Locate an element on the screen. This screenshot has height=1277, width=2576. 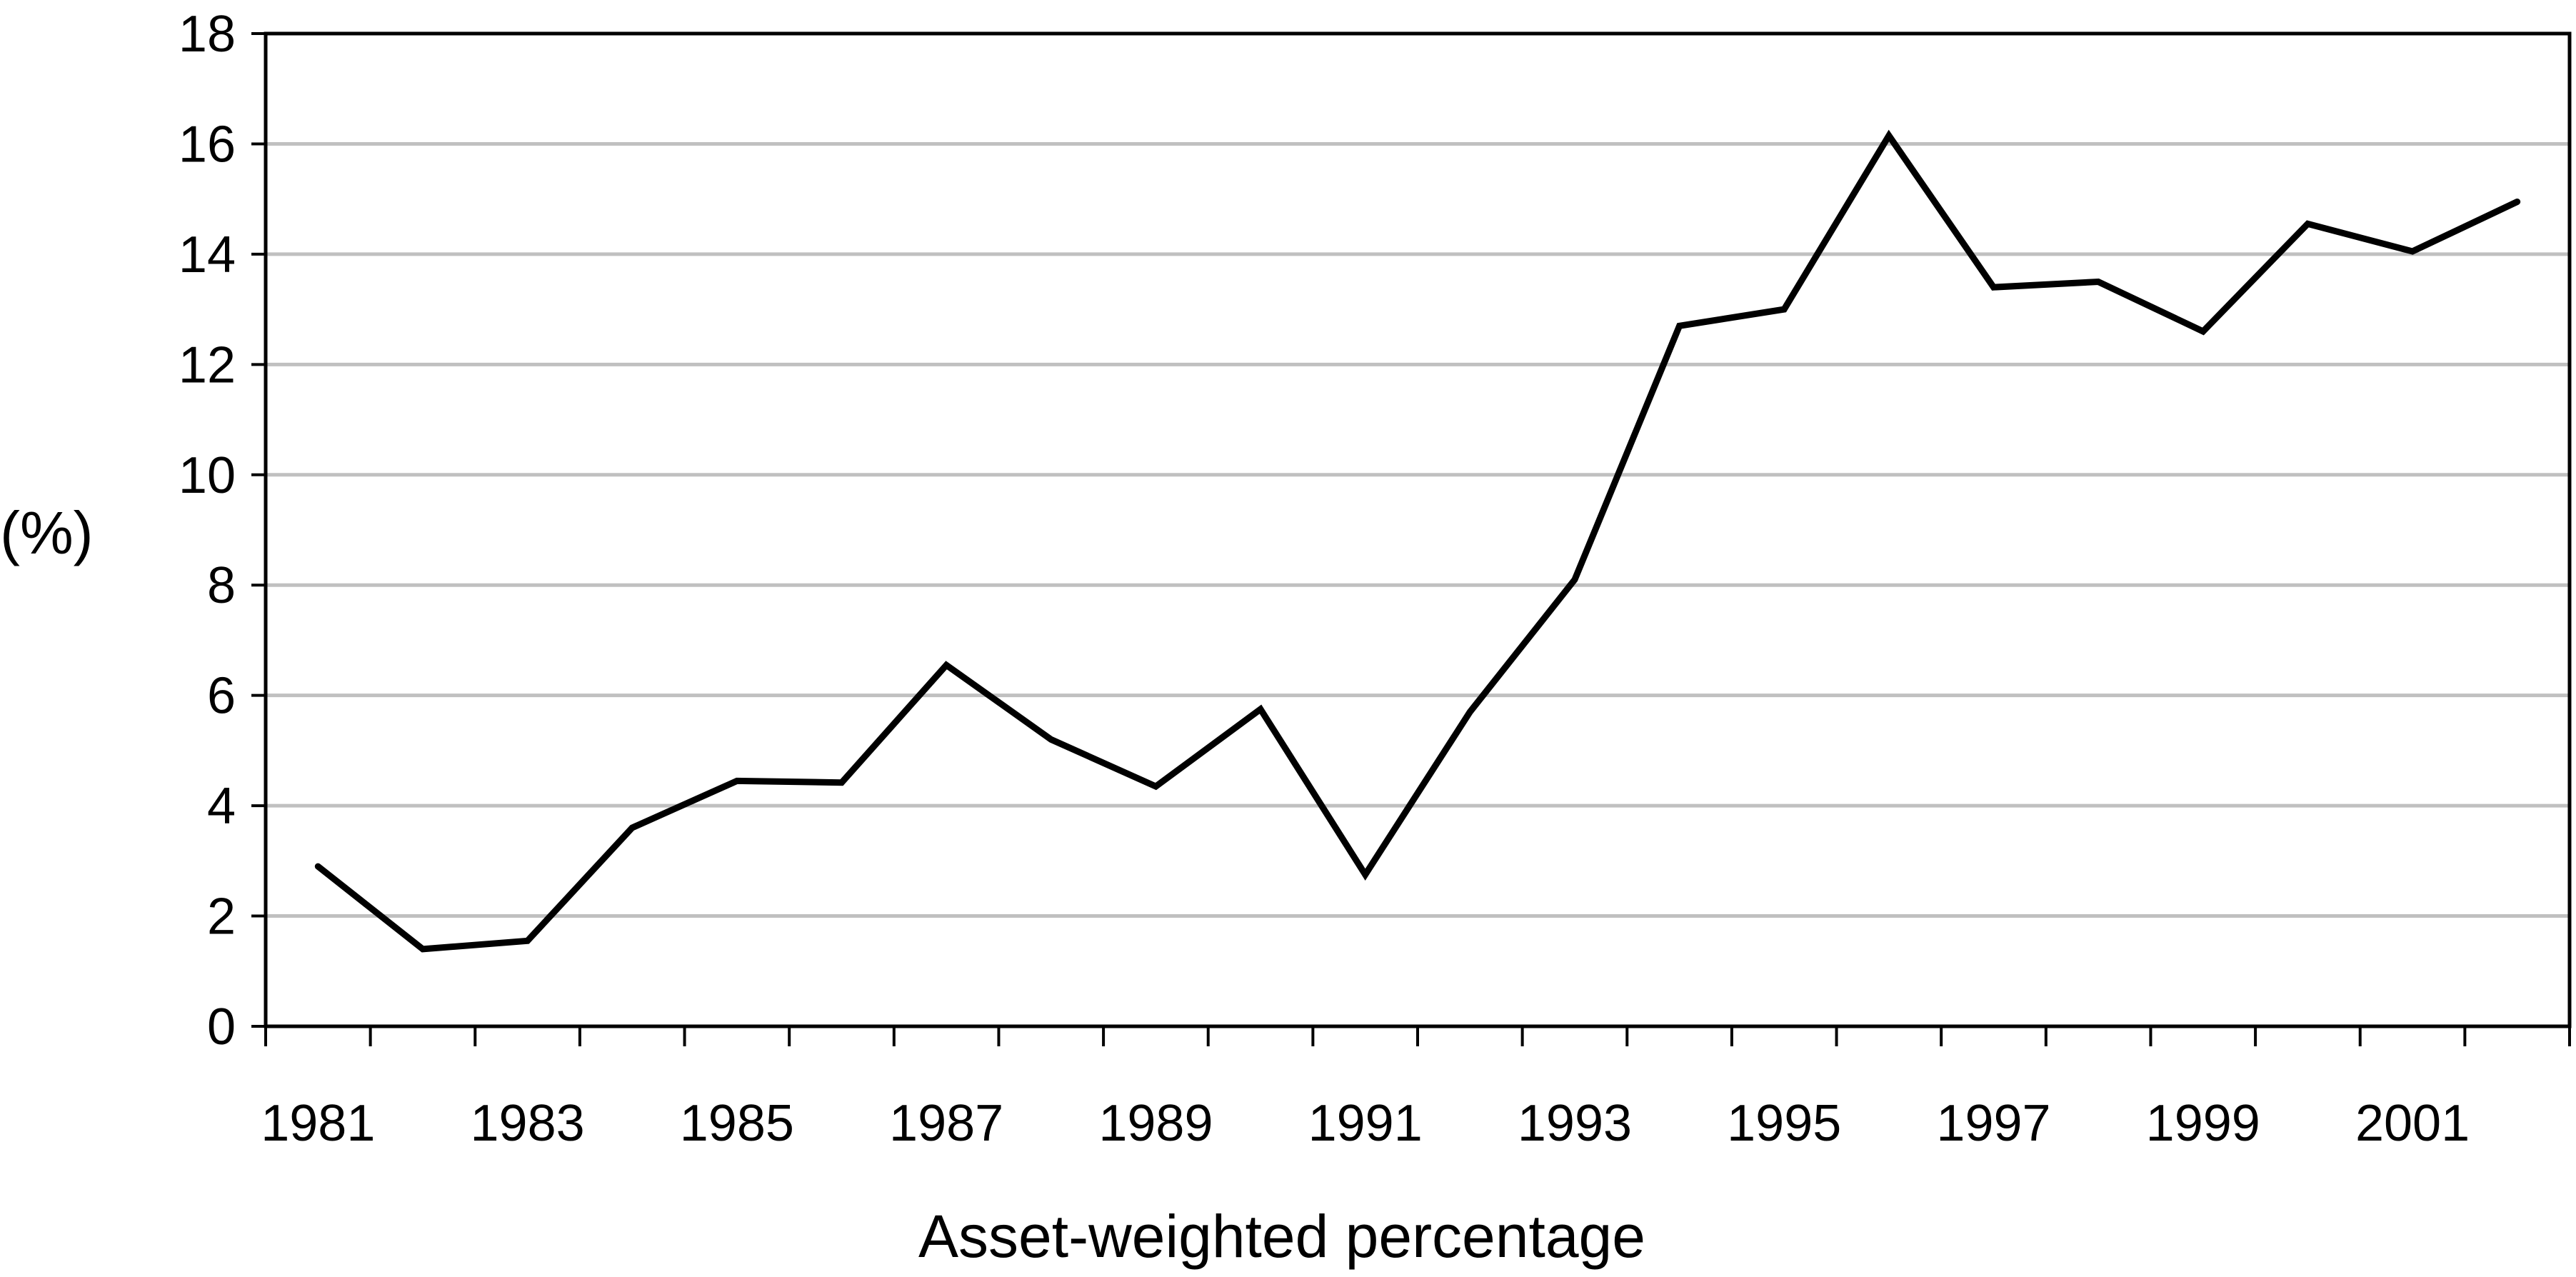
x-tick-label: 1999 is located at coordinates (2203, 1123).